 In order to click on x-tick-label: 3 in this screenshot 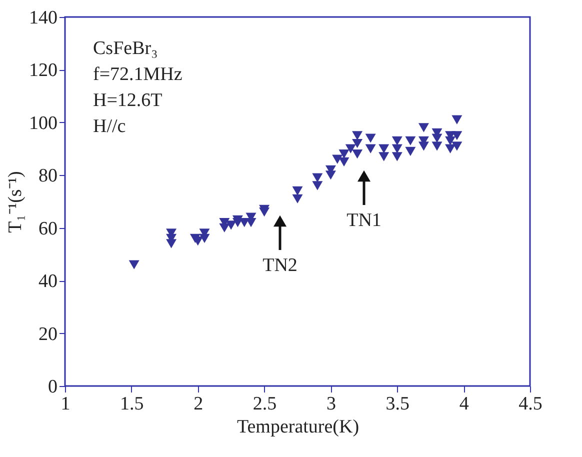, I will do `click(331, 404)`.